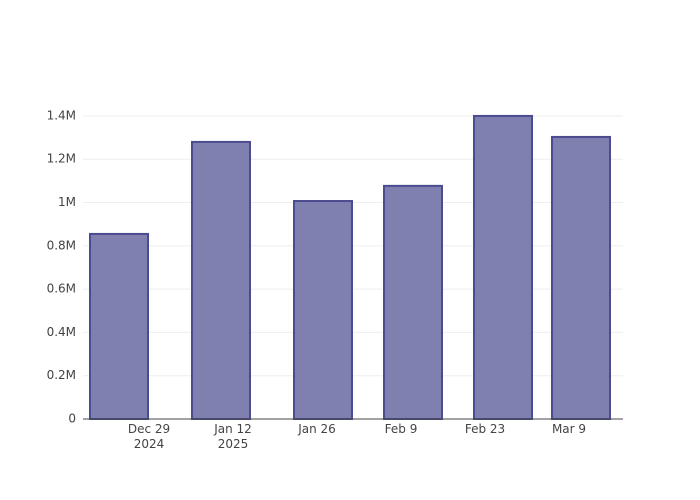 The image size is (700, 500). I want to click on x-tick-label: Feb 23, so click(485, 429).